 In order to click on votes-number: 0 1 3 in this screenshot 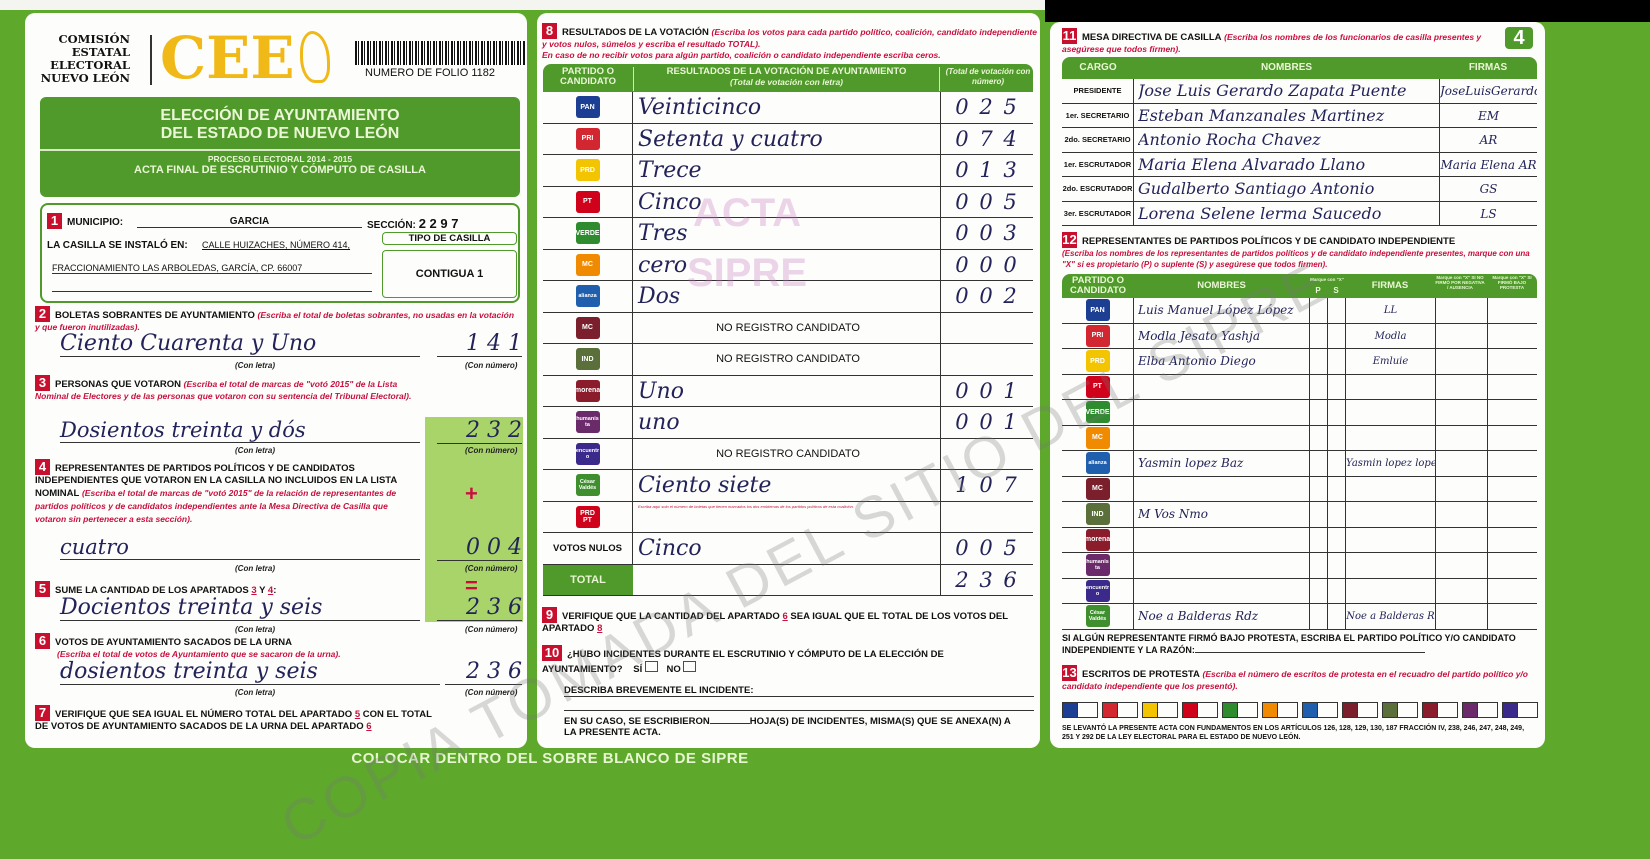, I will do `click(986, 170)`.